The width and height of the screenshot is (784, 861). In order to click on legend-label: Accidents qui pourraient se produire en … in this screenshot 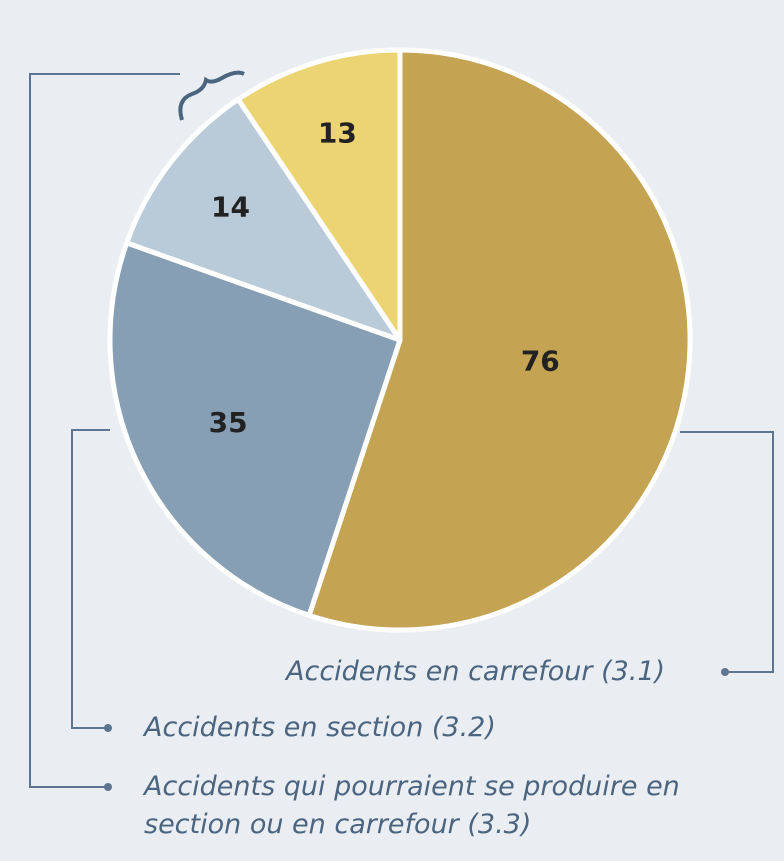, I will do `click(412, 805)`.